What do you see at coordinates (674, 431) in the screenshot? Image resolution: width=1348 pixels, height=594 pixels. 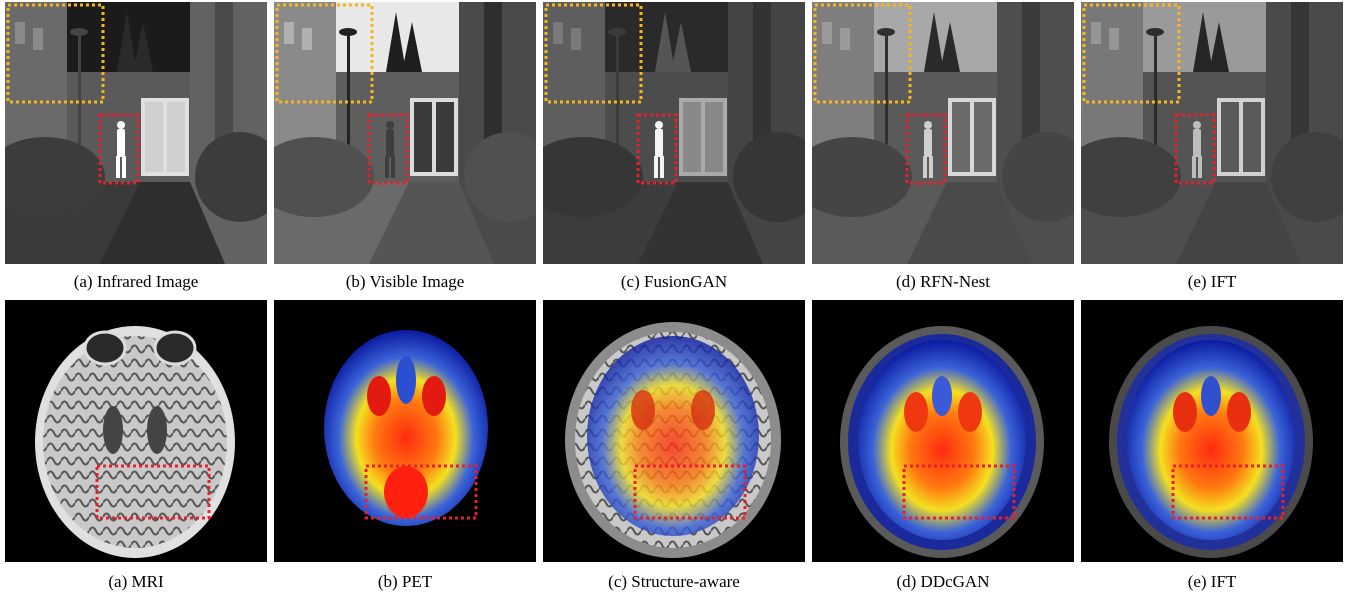 I see `structure-aware-image` at bounding box center [674, 431].